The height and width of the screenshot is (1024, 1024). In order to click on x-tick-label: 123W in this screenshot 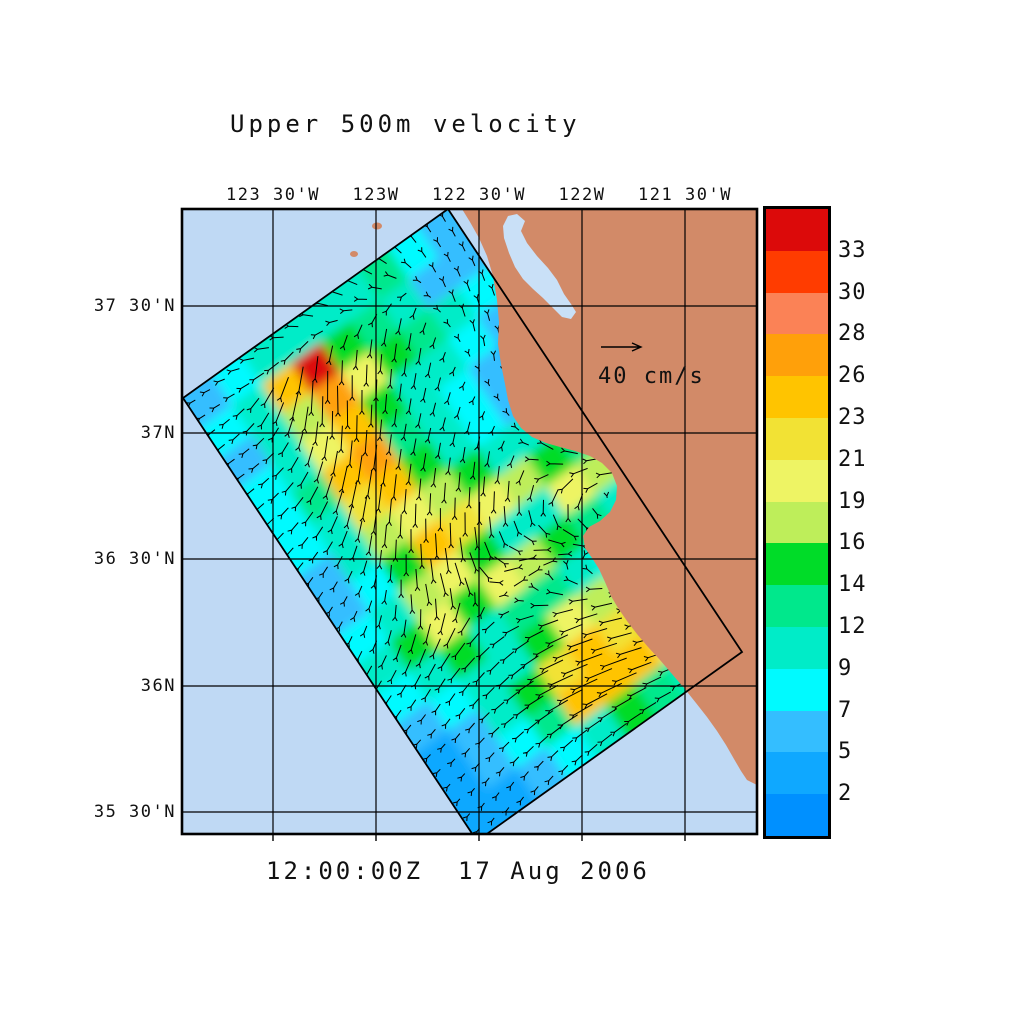, I will do `click(376, 195)`.